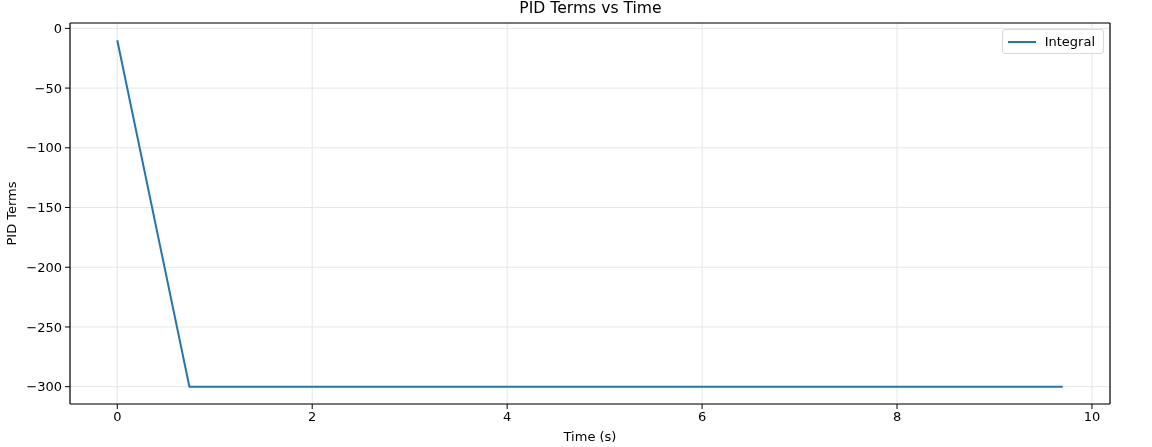  Describe the element at coordinates (507, 417) in the screenshot. I see `x-tick-label: 4` at that location.